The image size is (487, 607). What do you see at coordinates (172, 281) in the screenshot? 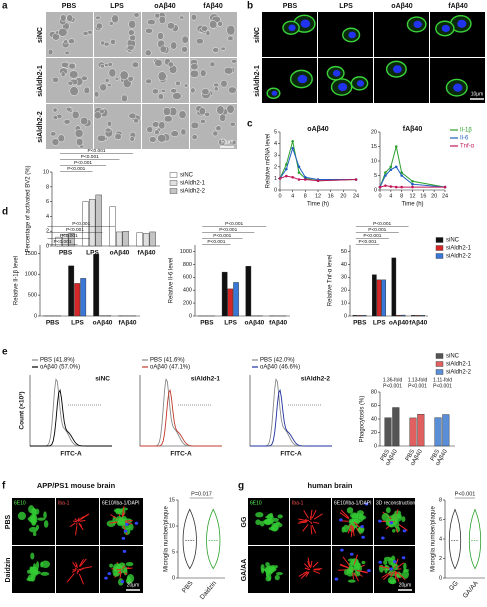
I see `y-axis-label: Relative Il-6 level` at bounding box center [172, 281].